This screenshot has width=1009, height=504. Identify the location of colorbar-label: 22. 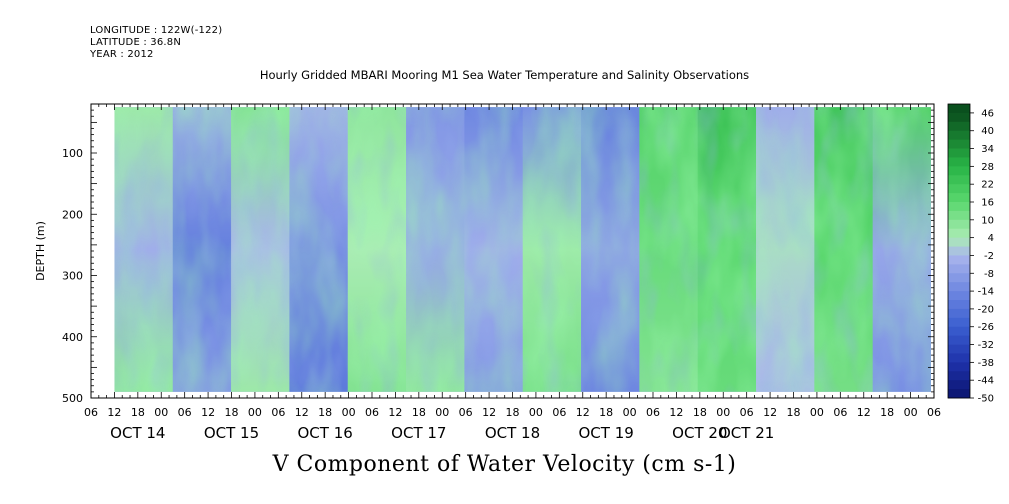
(987, 185).